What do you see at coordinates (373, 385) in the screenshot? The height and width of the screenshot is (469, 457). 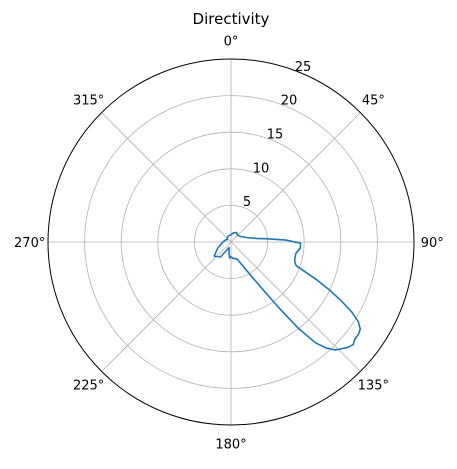 I see `theta-tick-label-135: 135°` at bounding box center [373, 385].